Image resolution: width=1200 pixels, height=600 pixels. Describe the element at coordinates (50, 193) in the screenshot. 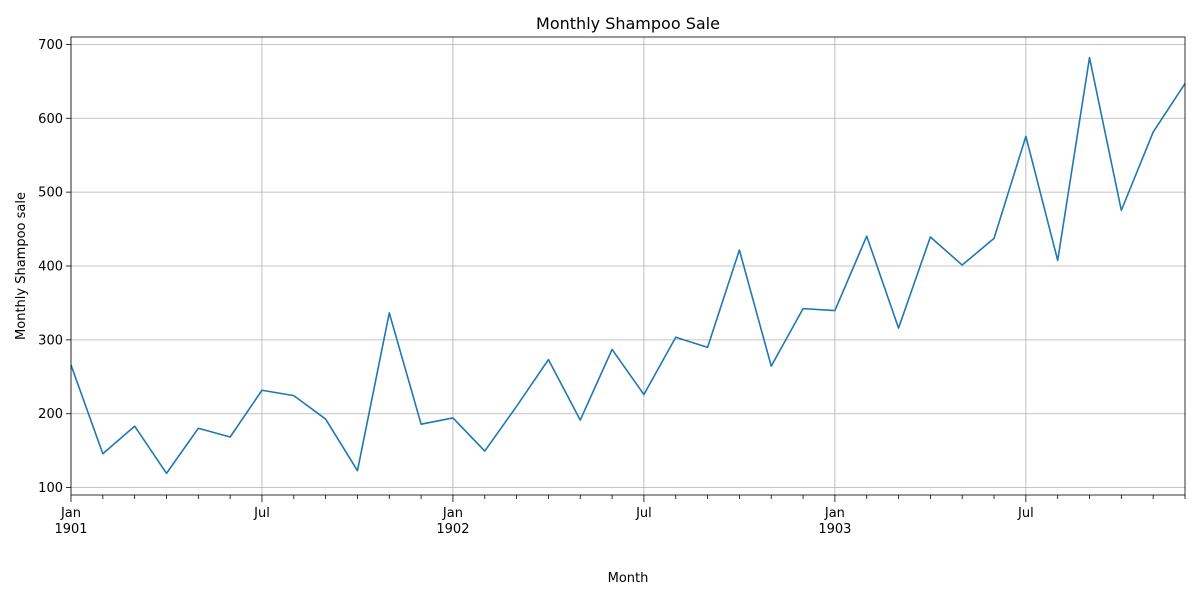

I see `y-tick-label: 500` at that location.